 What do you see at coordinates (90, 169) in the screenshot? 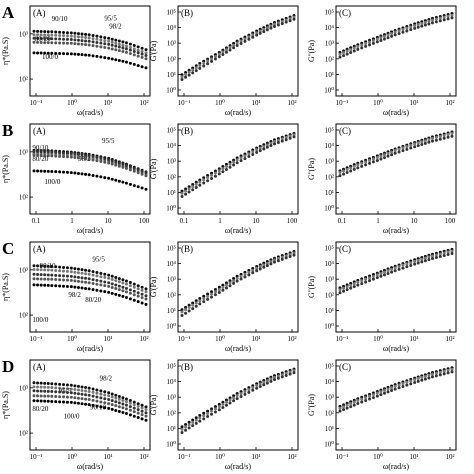
I see `row-b-panel-a-frame` at bounding box center [90, 169].